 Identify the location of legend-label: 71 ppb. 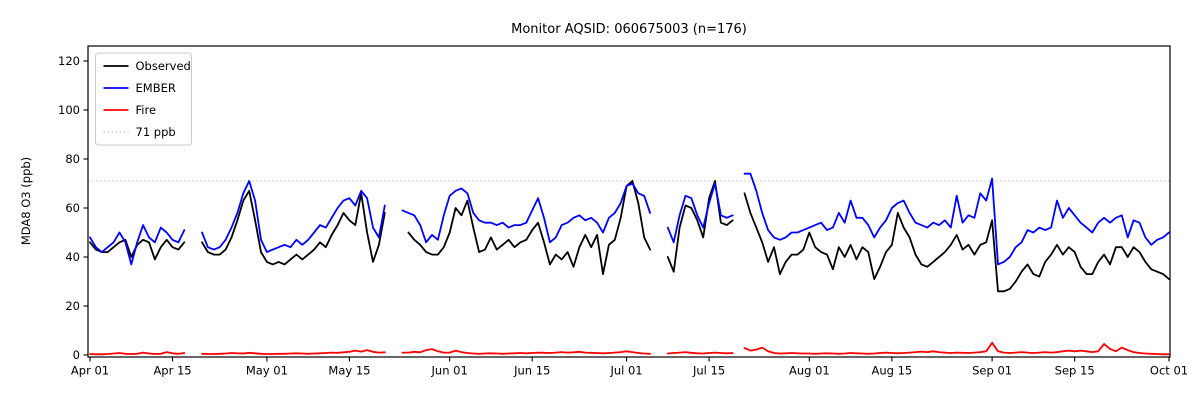
(156, 132).